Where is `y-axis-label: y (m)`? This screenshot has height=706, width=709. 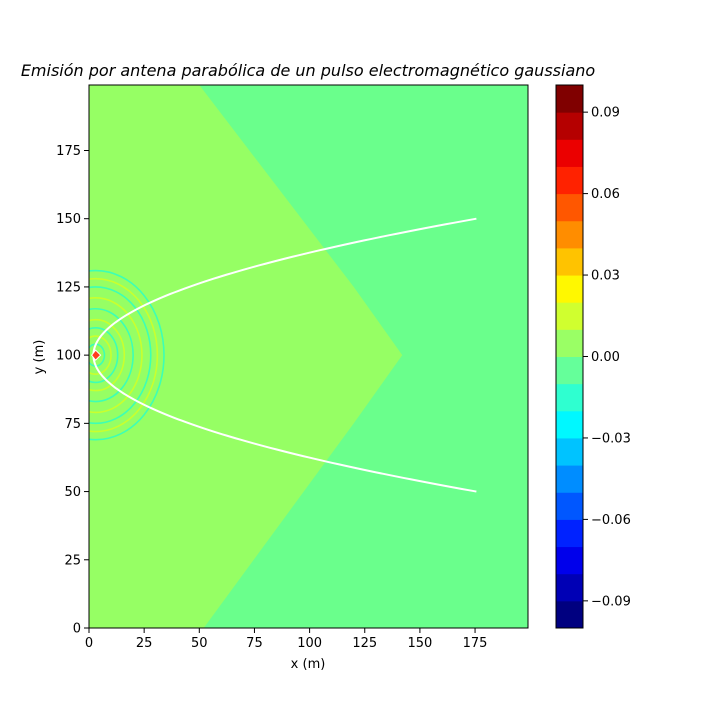 y-axis-label: y (m) is located at coordinates (39, 357).